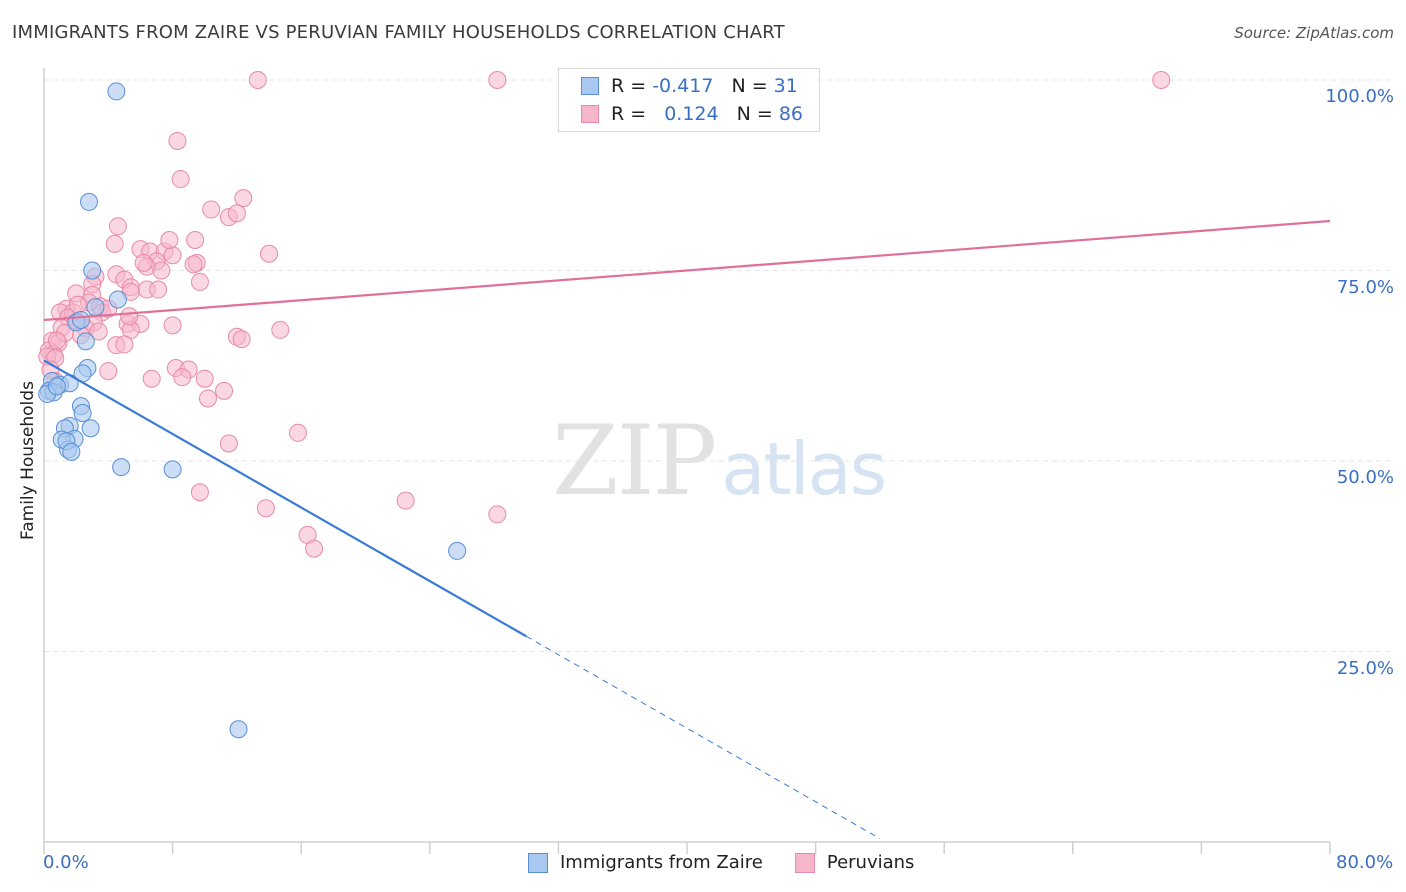 The width and height of the screenshot is (1406, 892). I want to click on legend-item-peruvians: Peruvians, so click(854, 862).